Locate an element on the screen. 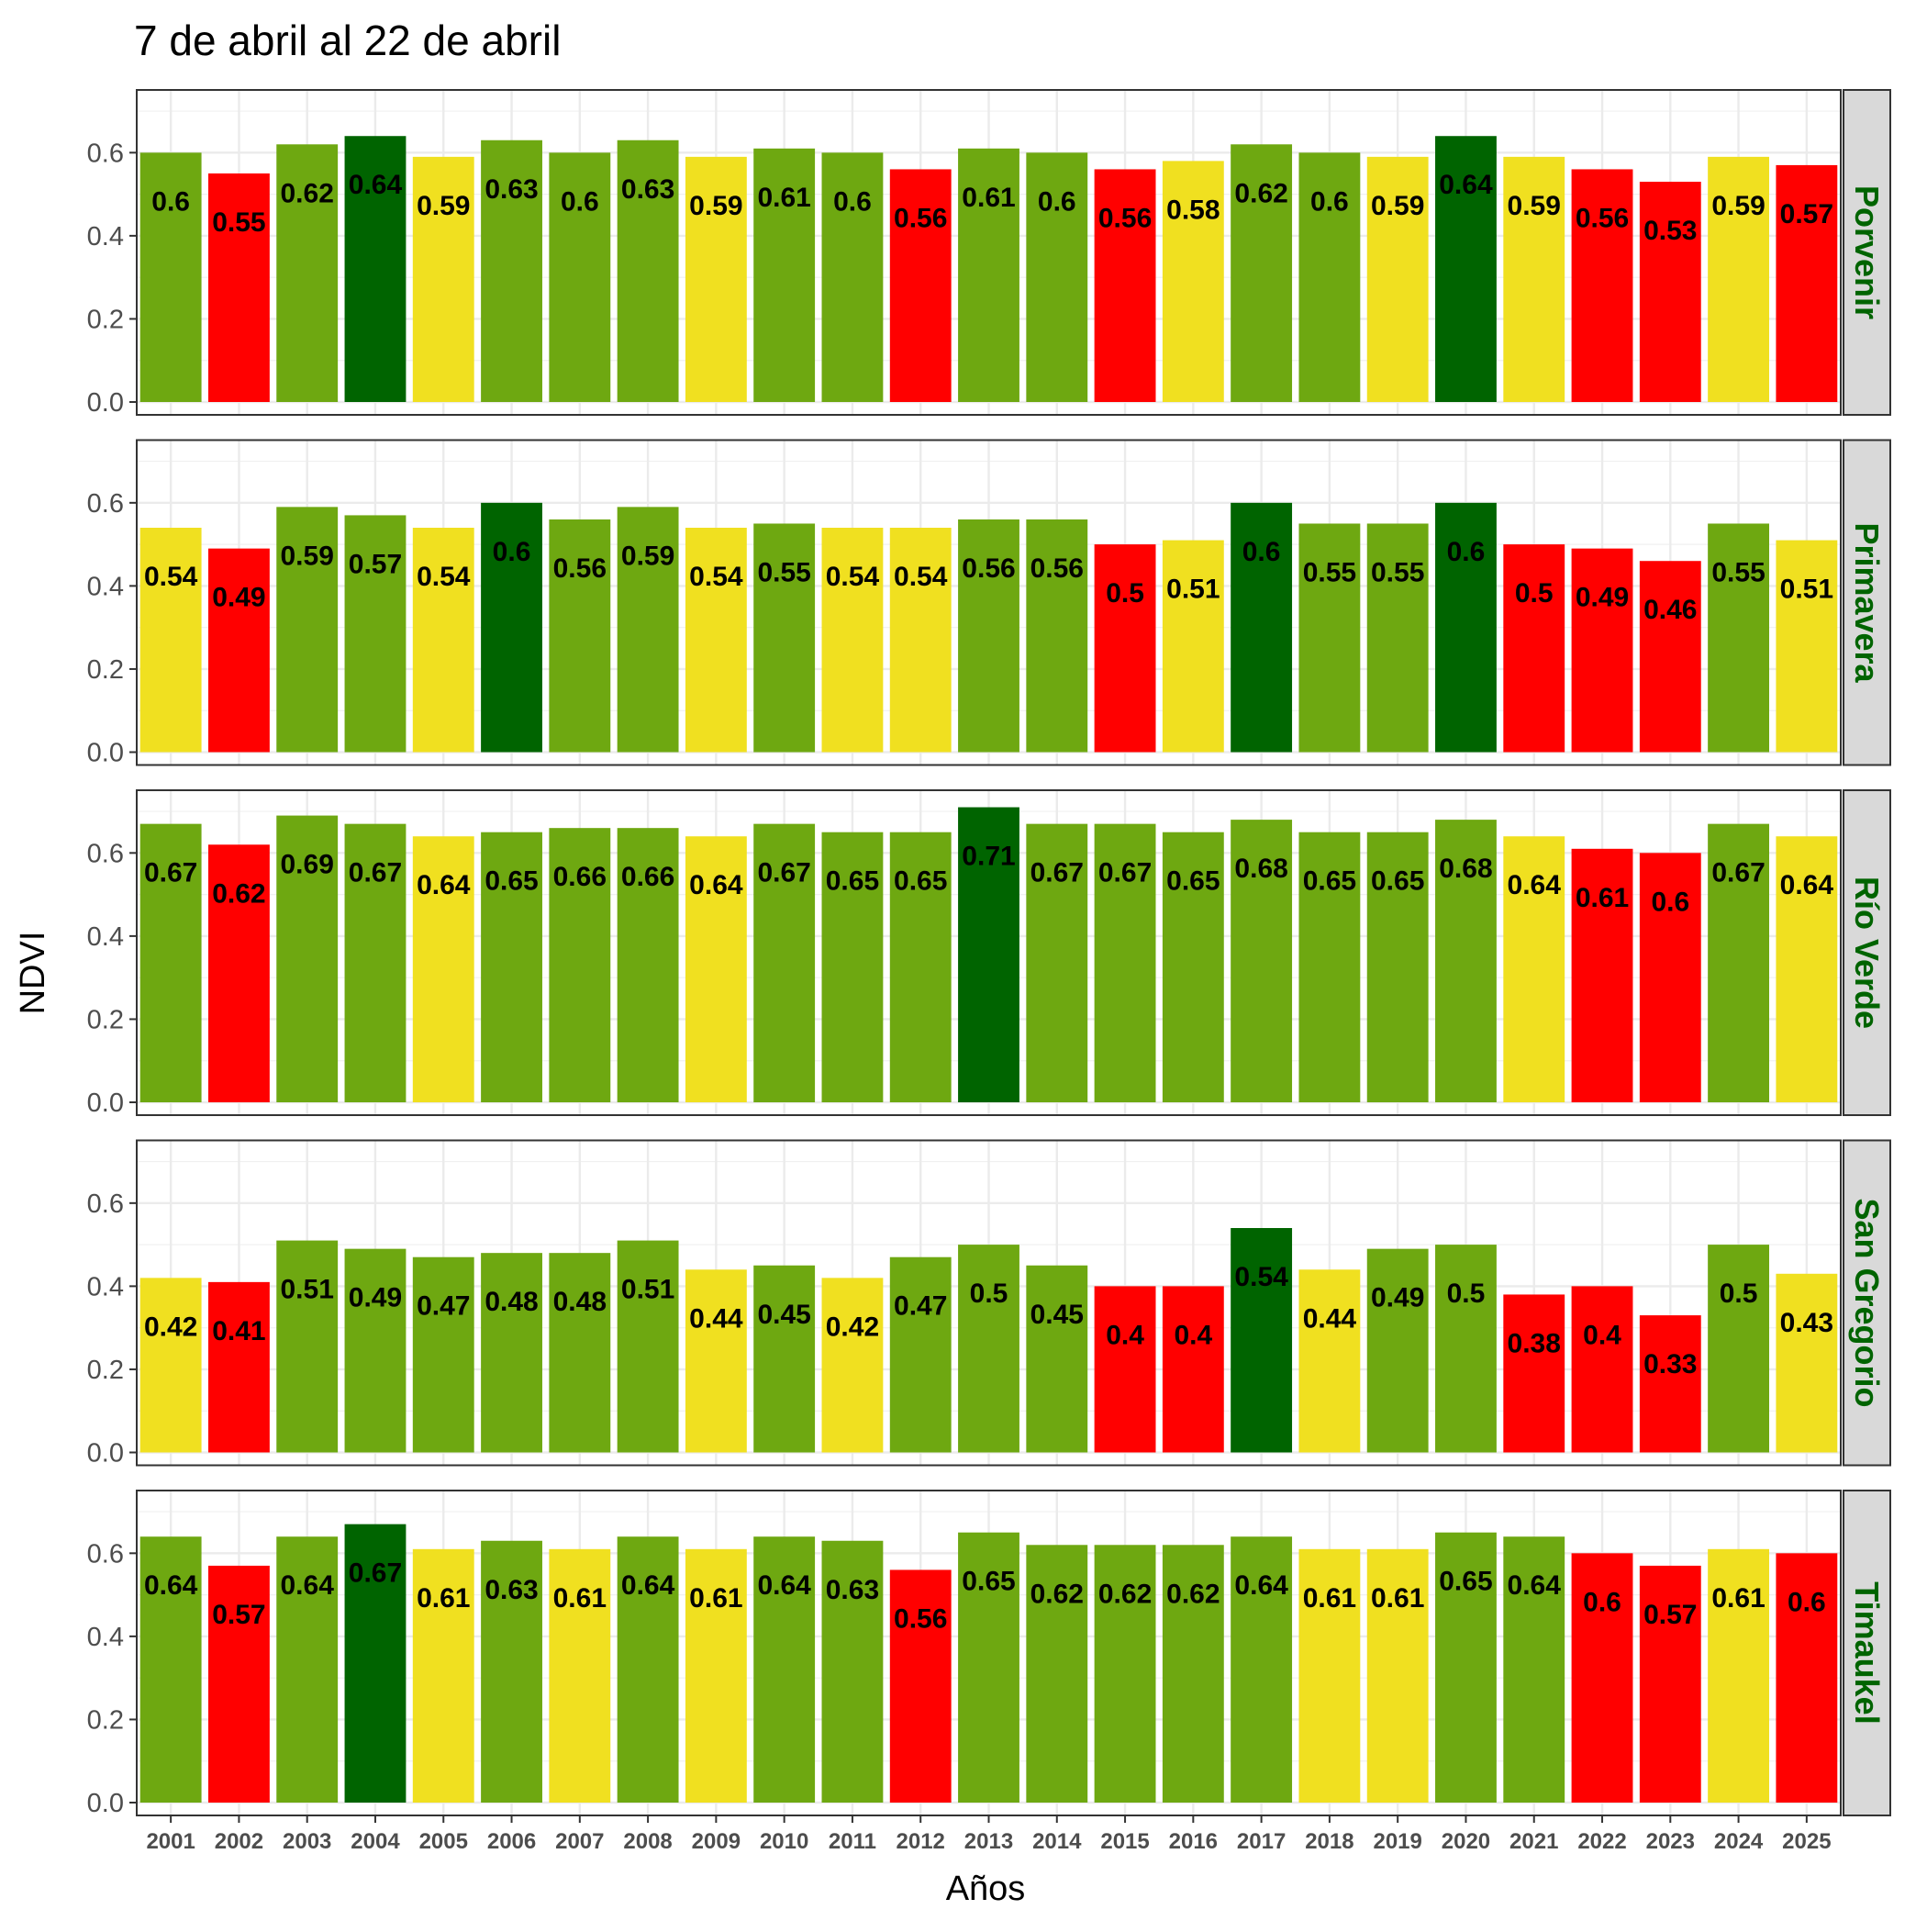  x-tick-label: 2003 is located at coordinates (307, 1841).